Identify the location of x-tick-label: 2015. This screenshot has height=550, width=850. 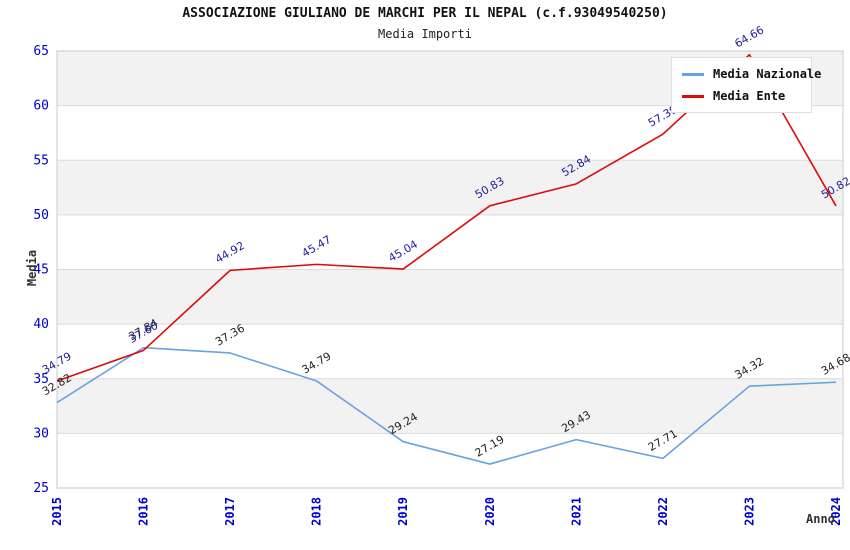
(57, 511).